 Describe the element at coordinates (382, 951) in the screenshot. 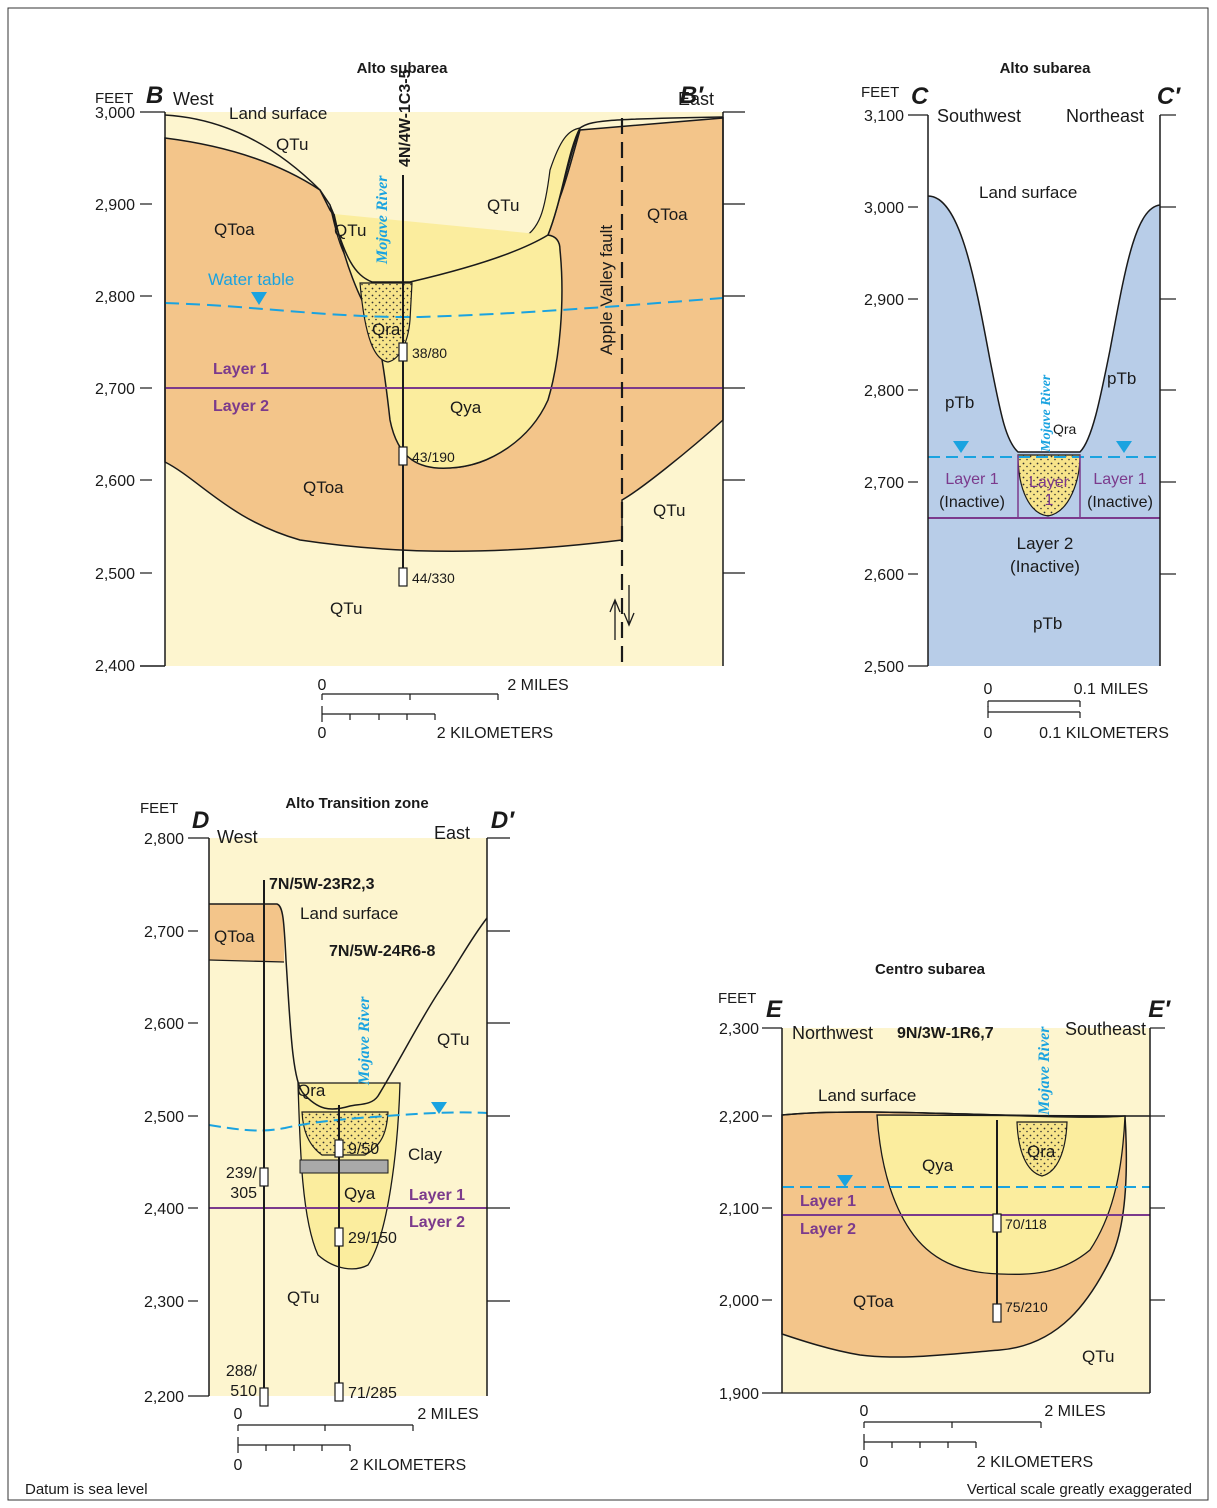

I see `well-label: 7N/5W-24R6-8` at that location.